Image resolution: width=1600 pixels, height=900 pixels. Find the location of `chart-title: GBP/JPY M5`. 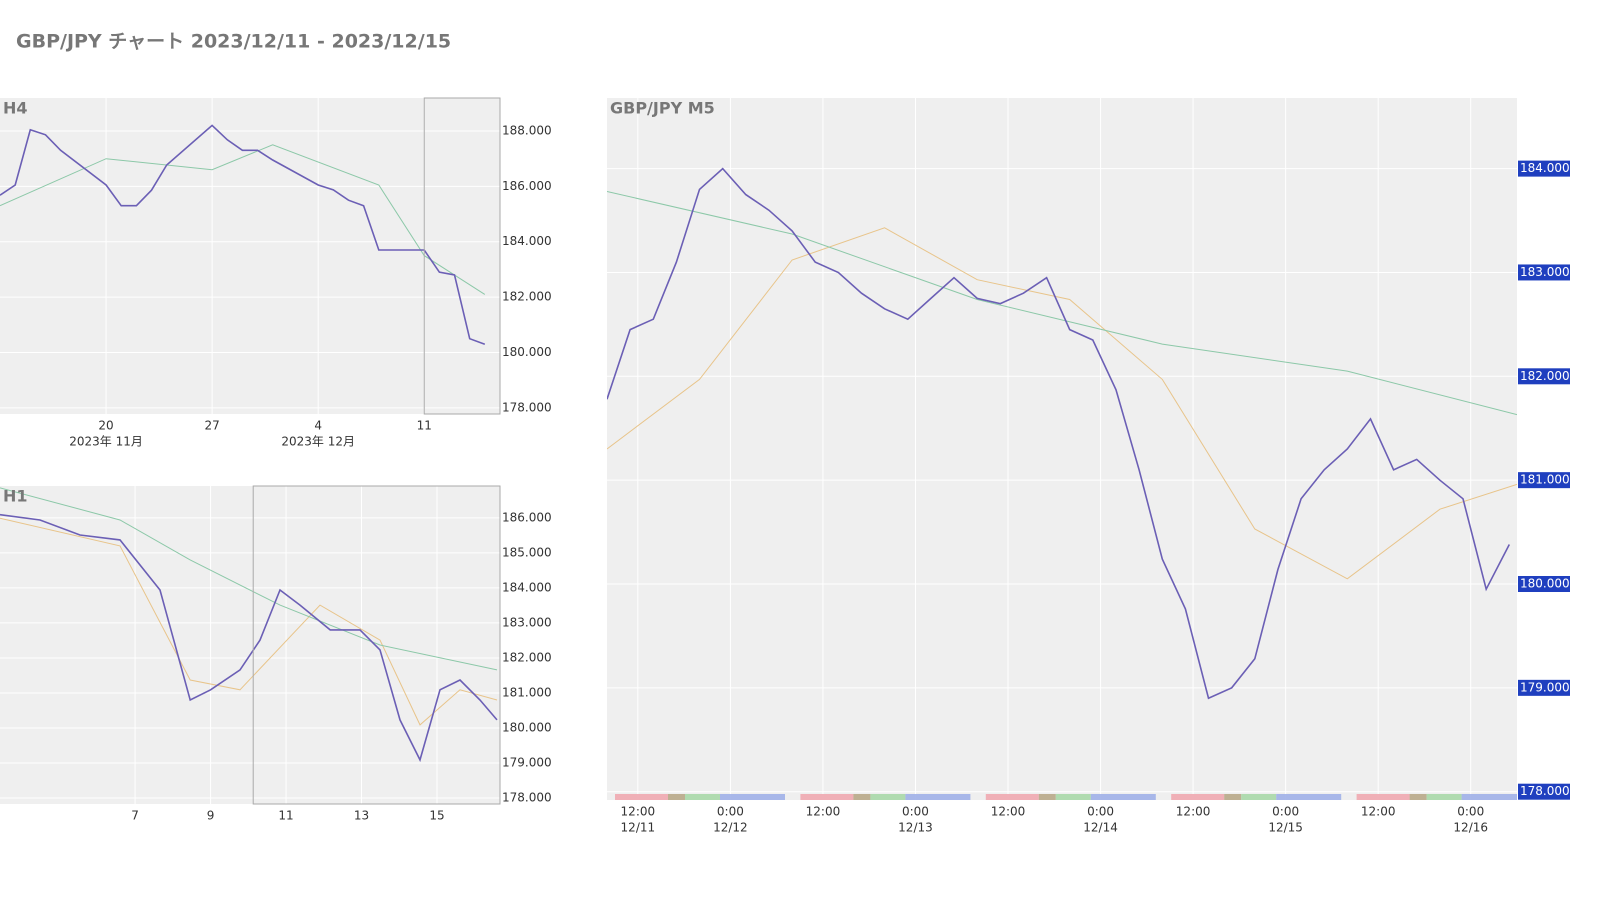

chart-title: GBP/JPY M5 is located at coordinates (662, 108).